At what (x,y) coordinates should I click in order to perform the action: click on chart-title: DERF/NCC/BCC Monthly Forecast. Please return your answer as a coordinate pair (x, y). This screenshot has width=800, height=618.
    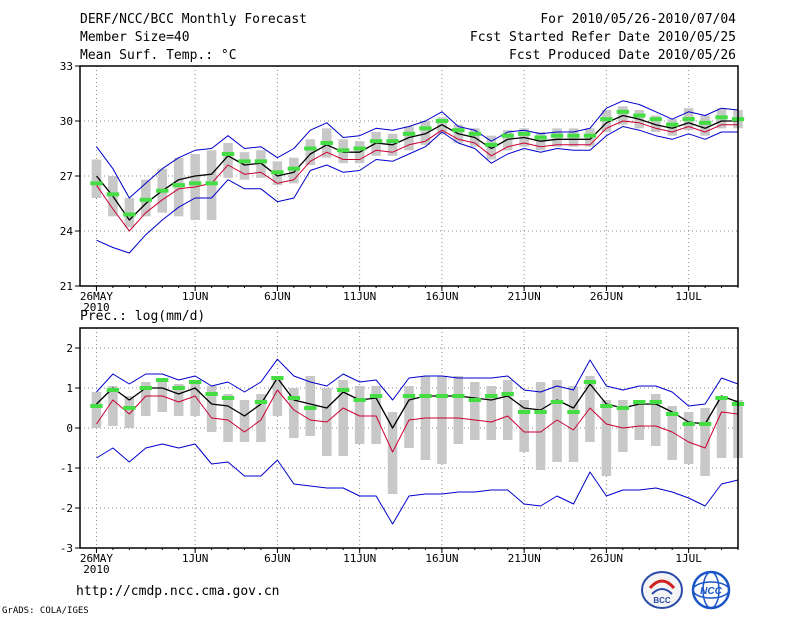
    Looking at the image, I should click on (193, 19).